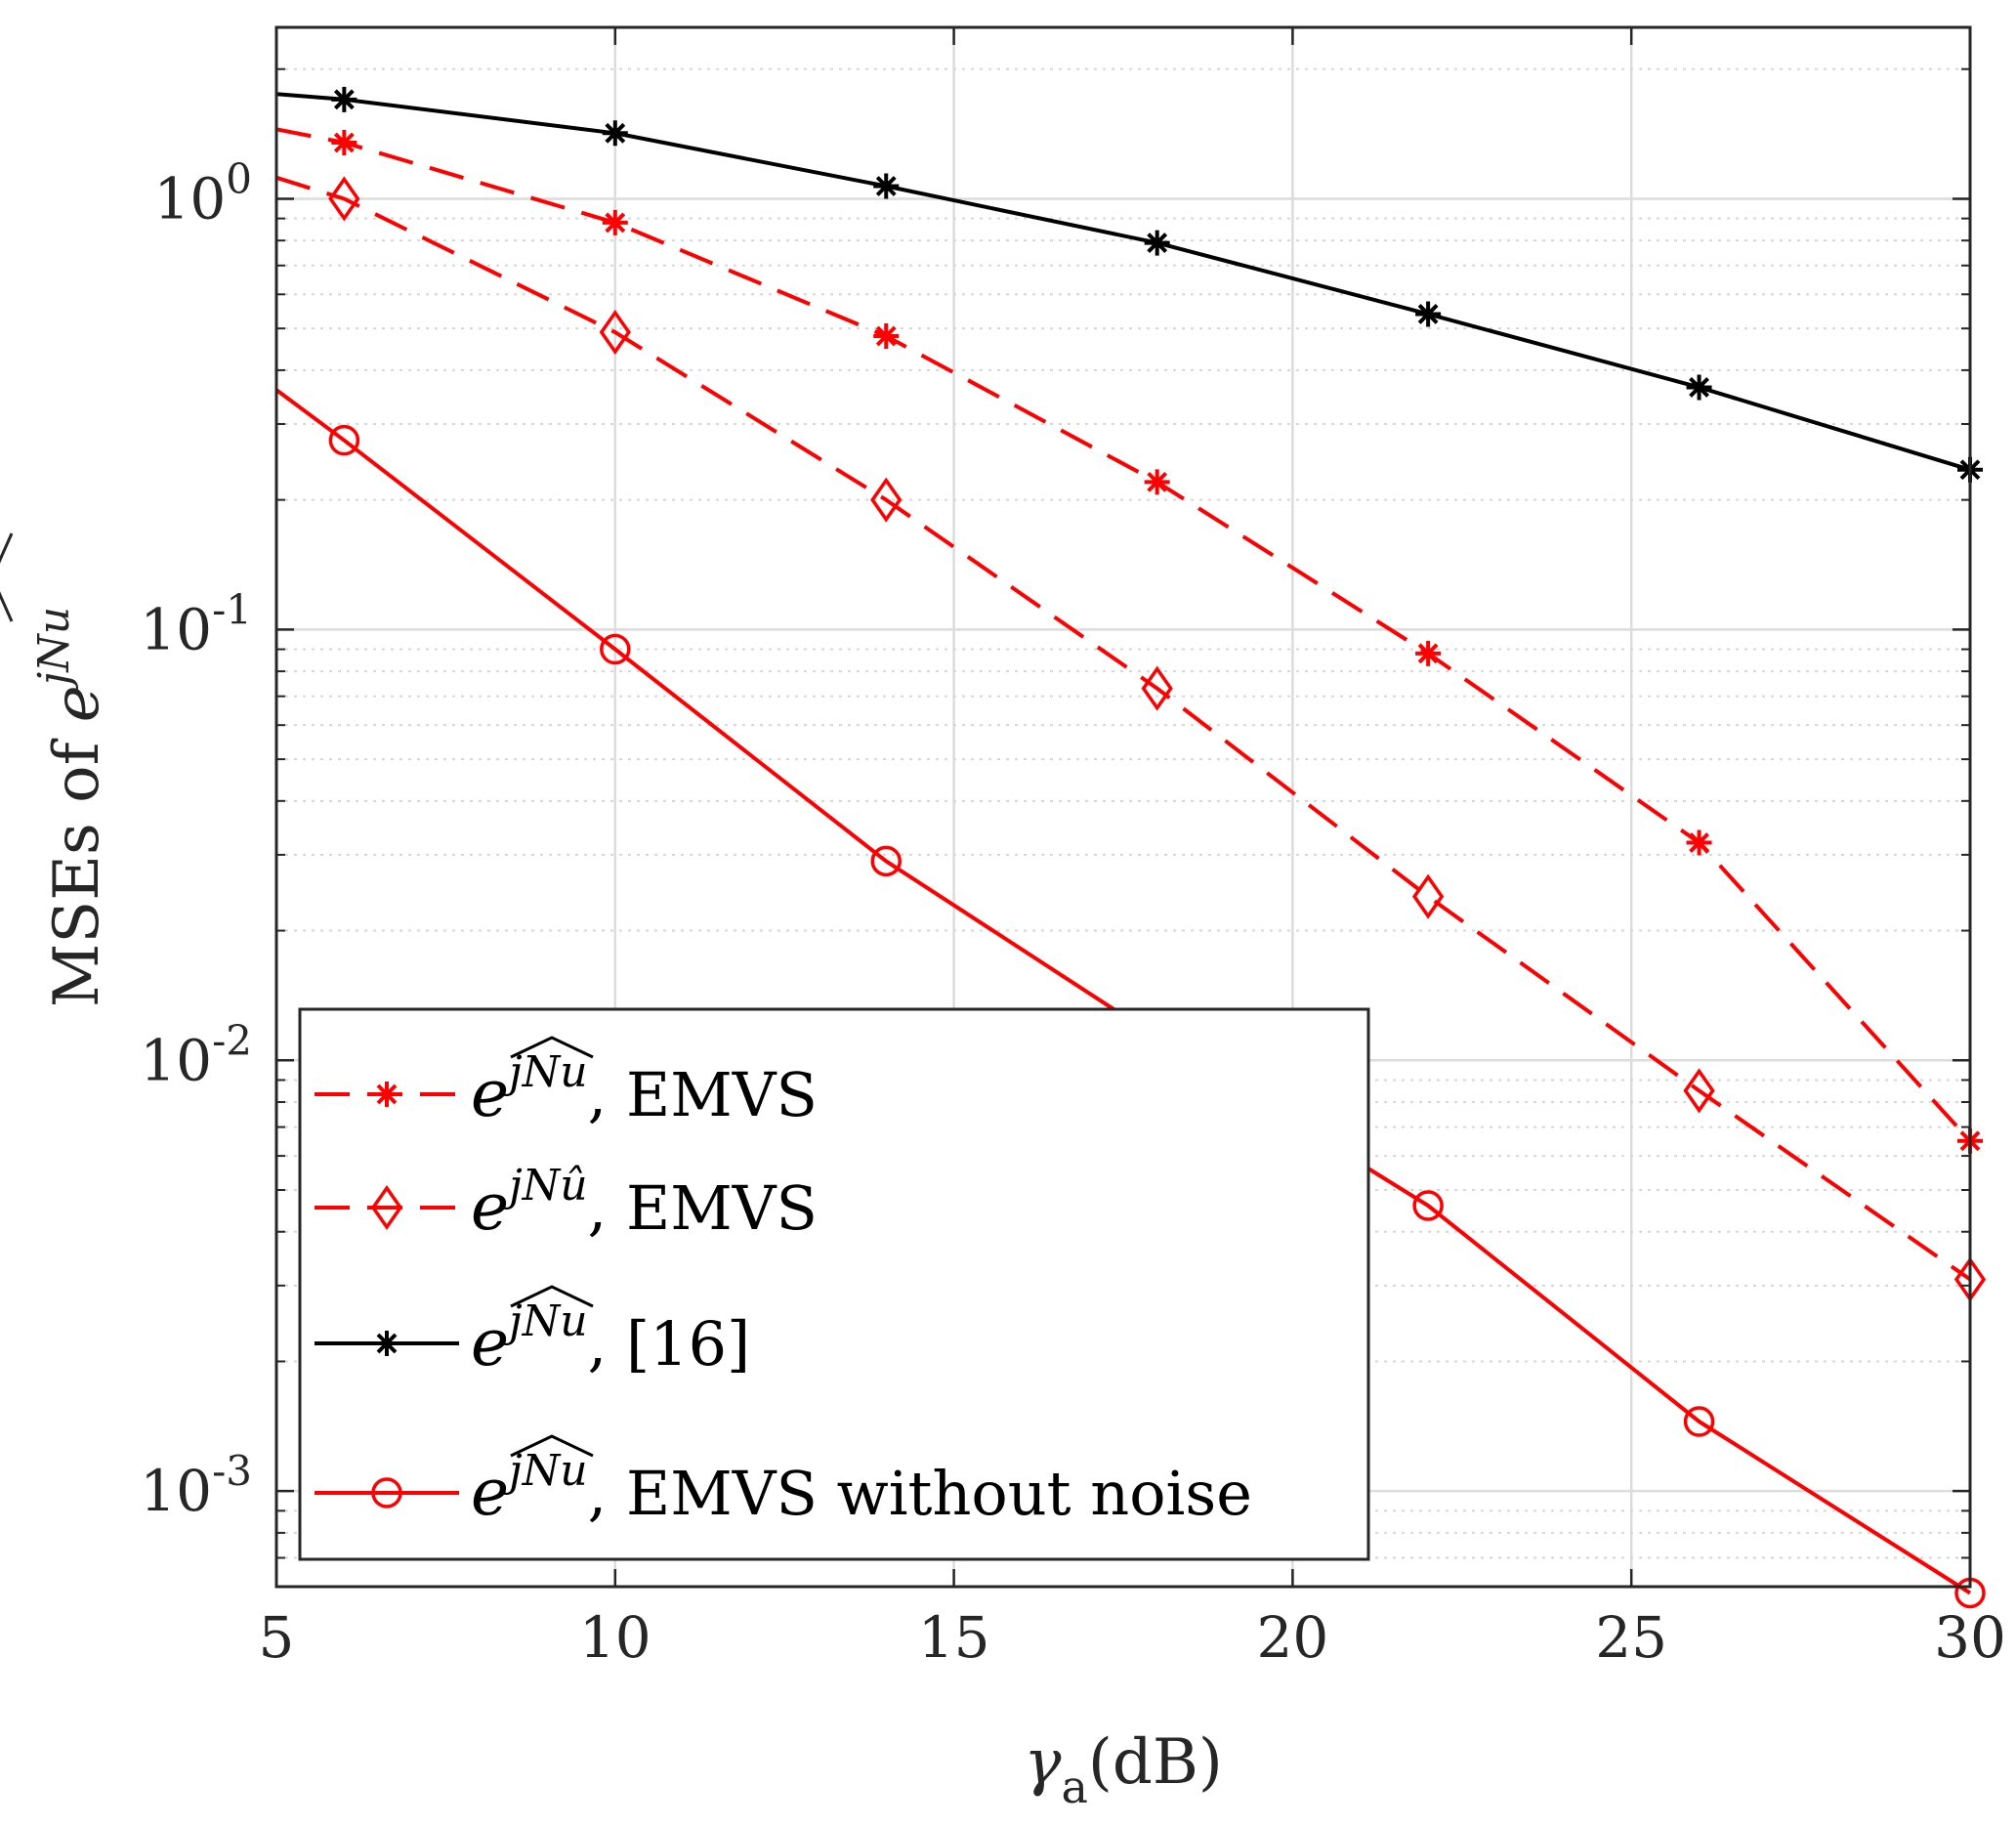 This screenshot has height=1827, width=2016. I want to click on legend-label: ejNu, [16], so click(610, 1338).